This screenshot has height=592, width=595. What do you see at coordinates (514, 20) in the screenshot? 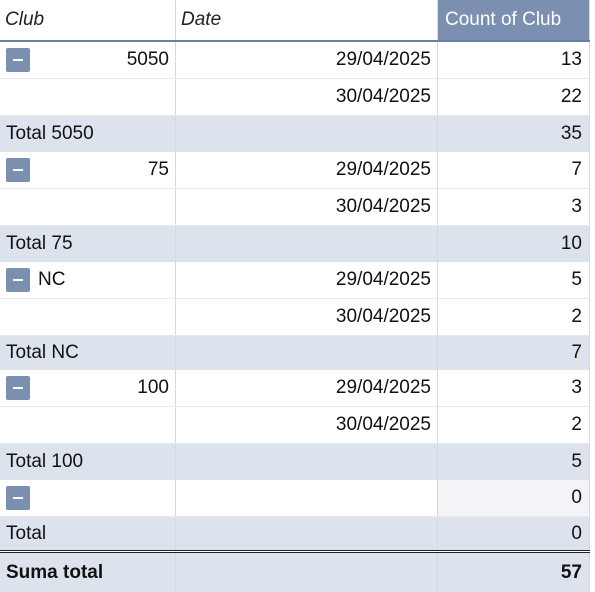
I see `column-header-count: Count of Club` at bounding box center [514, 20].